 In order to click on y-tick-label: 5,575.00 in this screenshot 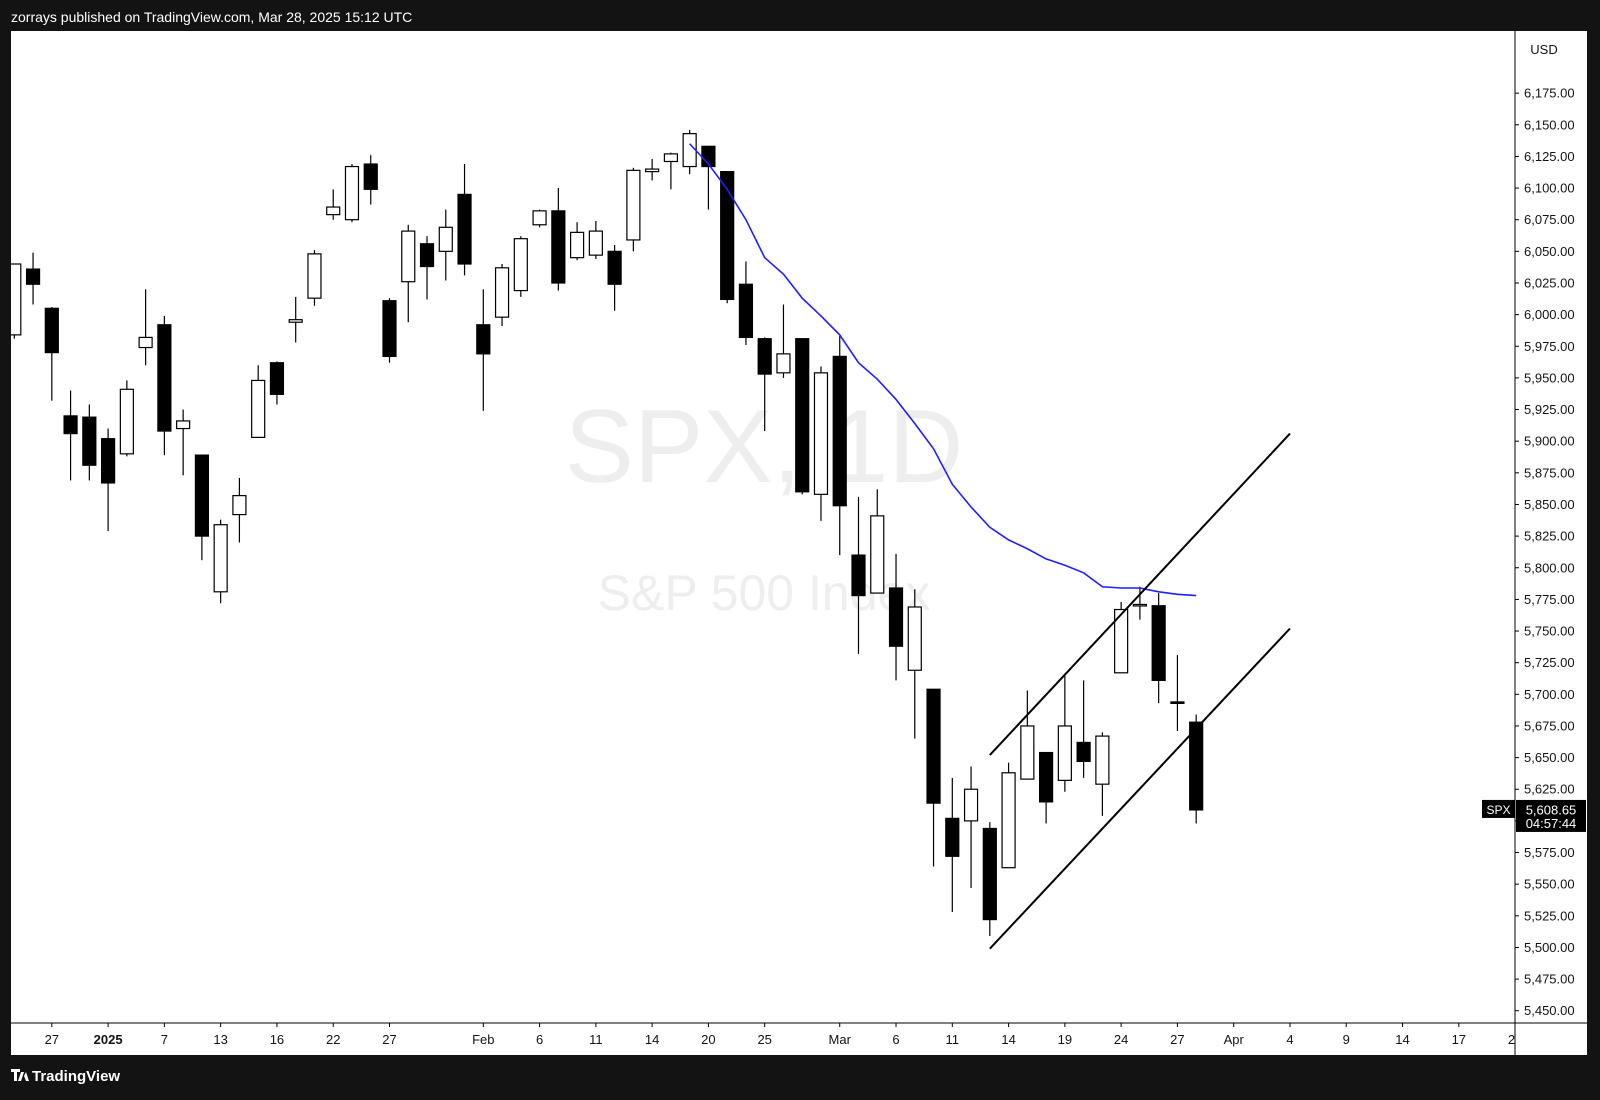, I will do `click(1549, 852)`.